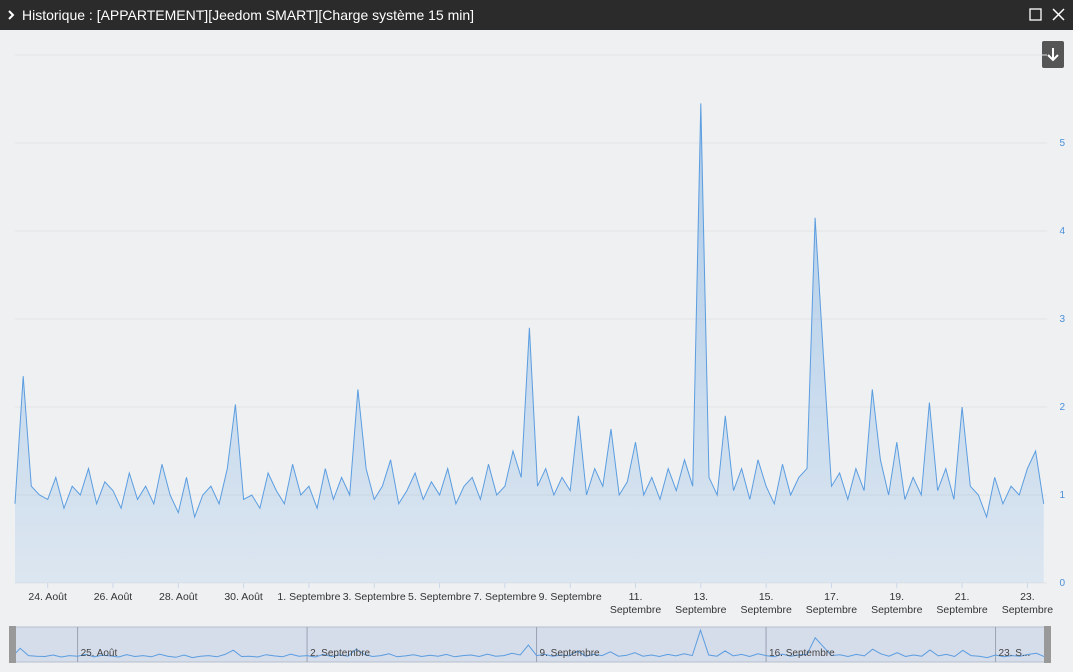 The width and height of the screenshot is (1073, 672). I want to click on navigator-tick-label: 16. Septembre, so click(802, 653).